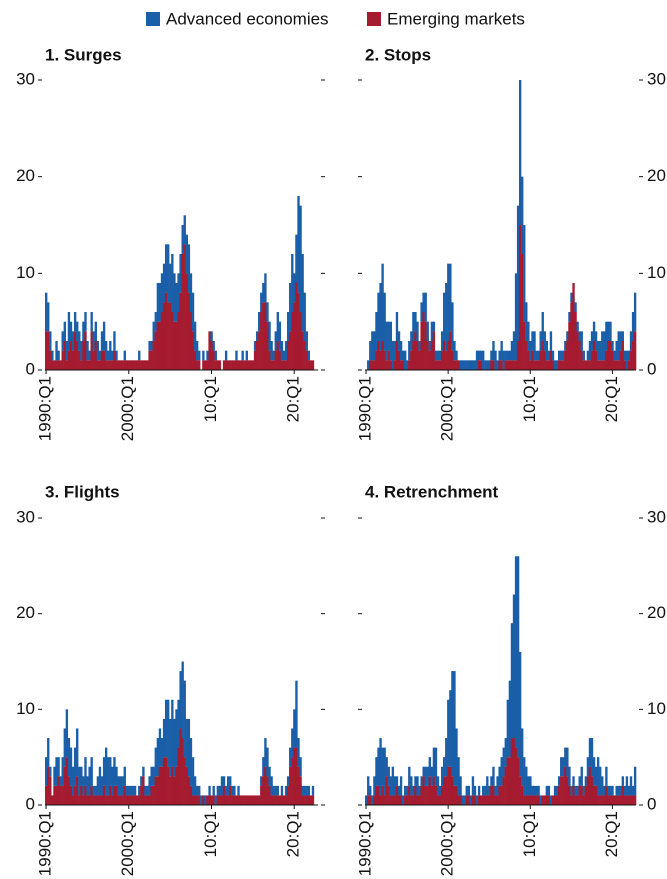  I want to click on x-tick-label: 20:Q1, so click(611, 834).